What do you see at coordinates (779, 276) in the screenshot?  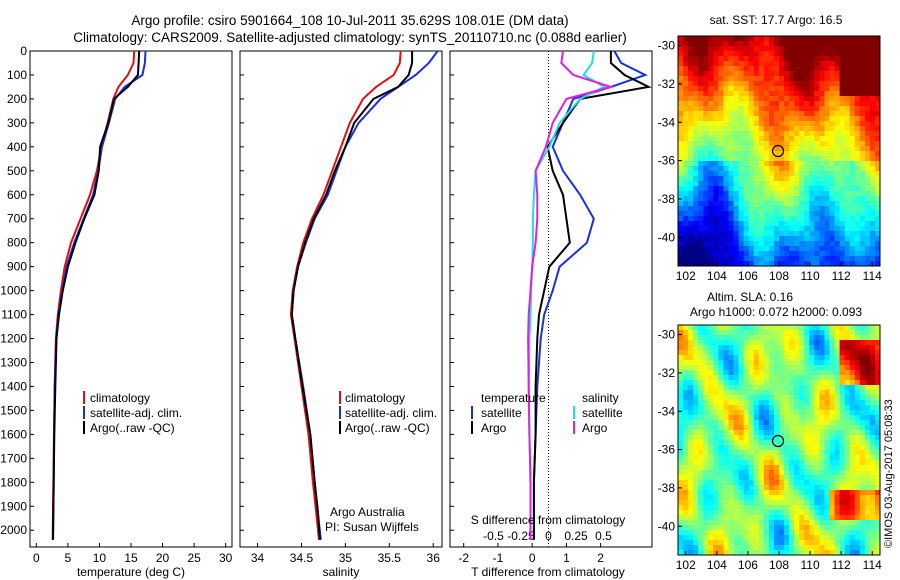 I see `map-x-tick-label: 108` at bounding box center [779, 276].